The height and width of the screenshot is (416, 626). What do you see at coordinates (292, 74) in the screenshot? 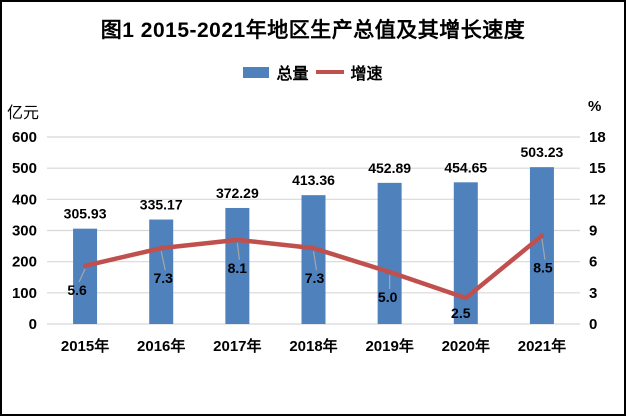
I see `legend-bar-label: 总量` at bounding box center [292, 74].